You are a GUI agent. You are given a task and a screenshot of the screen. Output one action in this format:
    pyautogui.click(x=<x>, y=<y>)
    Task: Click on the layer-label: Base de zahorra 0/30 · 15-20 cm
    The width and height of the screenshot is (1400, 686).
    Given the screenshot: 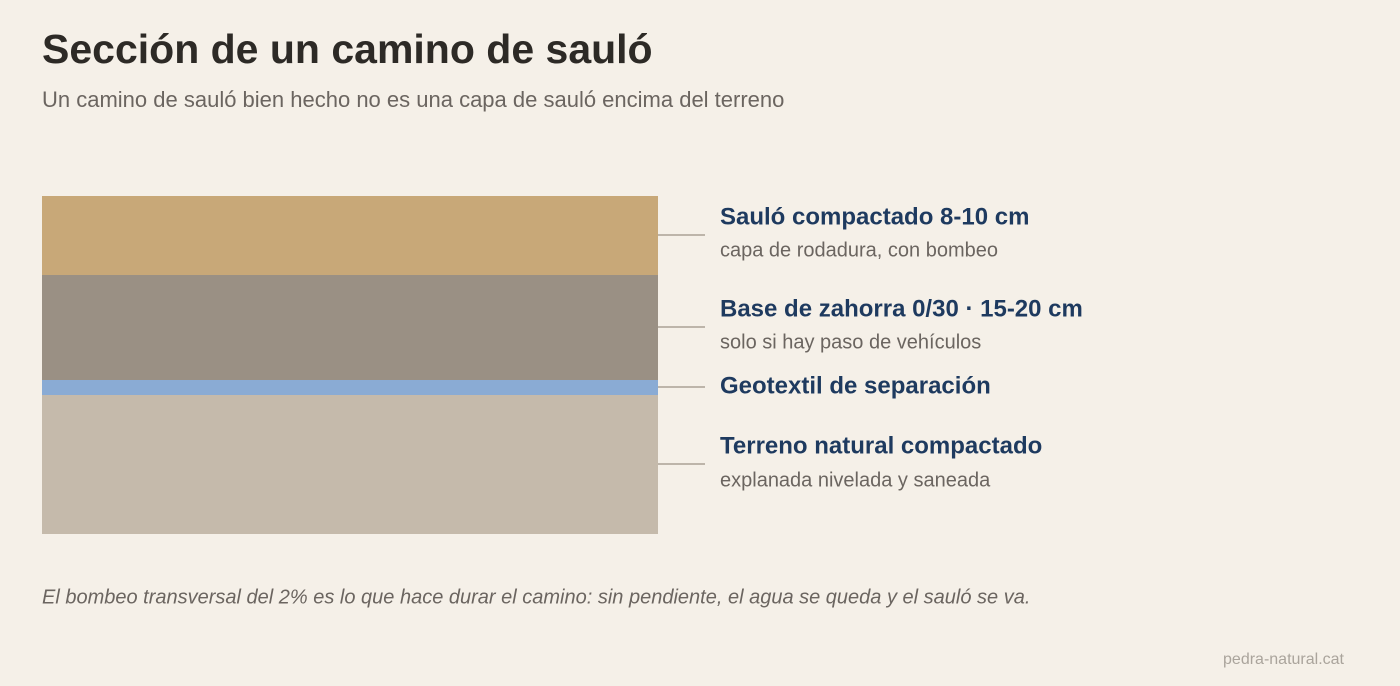 What is the action you would take?
    pyautogui.click(x=901, y=308)
    